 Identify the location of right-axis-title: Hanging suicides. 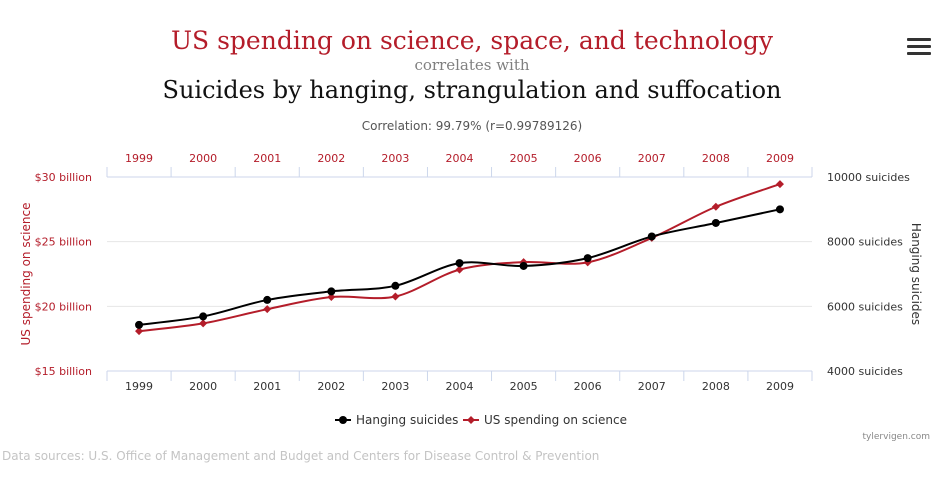
(916, 274).